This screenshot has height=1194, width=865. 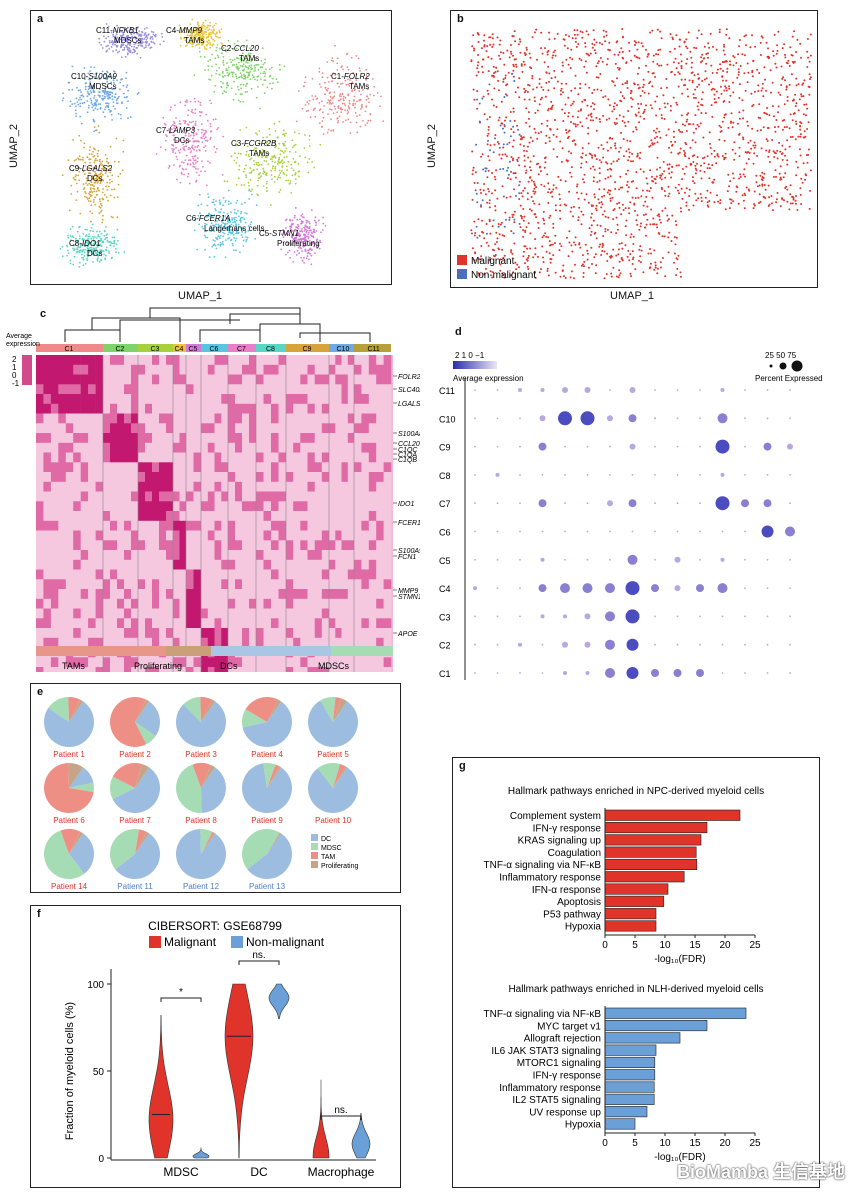 What do you see at coordinates (460, 19) in the screenshot?
I see `panel-b-label: b` at bounding box center [460, 19].